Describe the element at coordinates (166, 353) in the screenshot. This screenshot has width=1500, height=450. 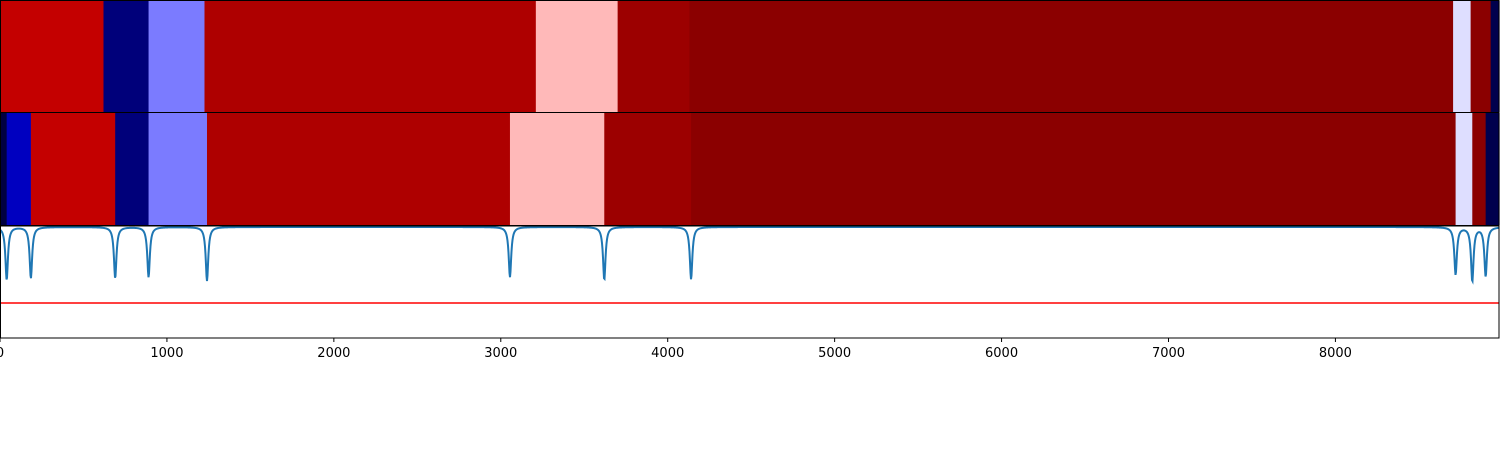
I see `x-tick-label: 1000` at that location.